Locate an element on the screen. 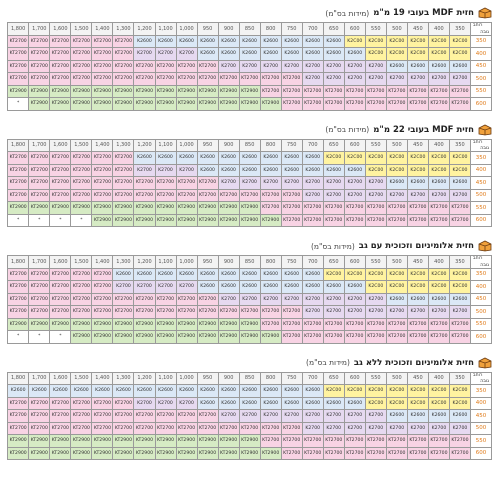  corner-cell: רוחב גובה is located at coordinates (481, 378).